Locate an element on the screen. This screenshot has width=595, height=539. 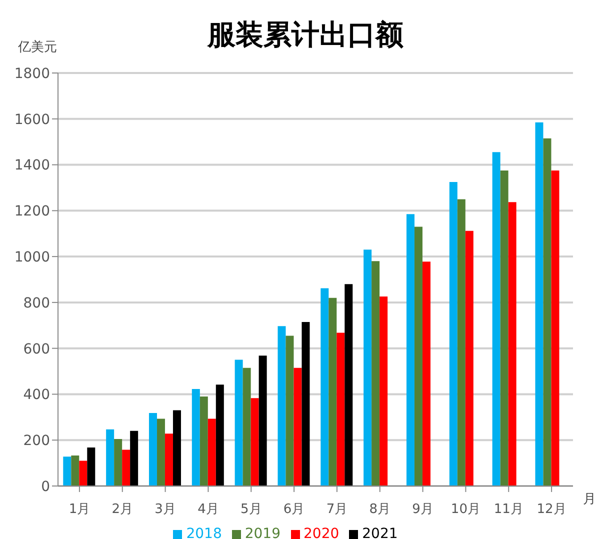
y-tick-label: 200 is located at coordinates (36, 441).